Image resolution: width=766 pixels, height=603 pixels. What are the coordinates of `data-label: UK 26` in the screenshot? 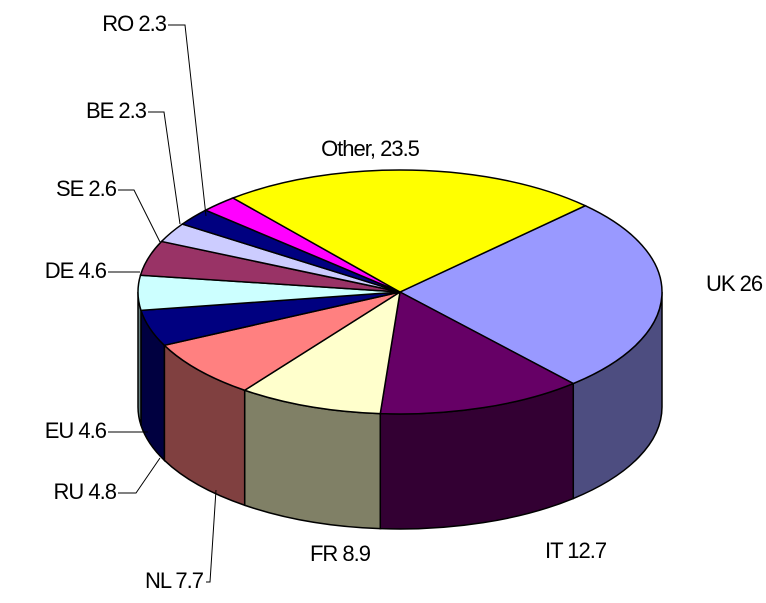 It's located at (734, 283).